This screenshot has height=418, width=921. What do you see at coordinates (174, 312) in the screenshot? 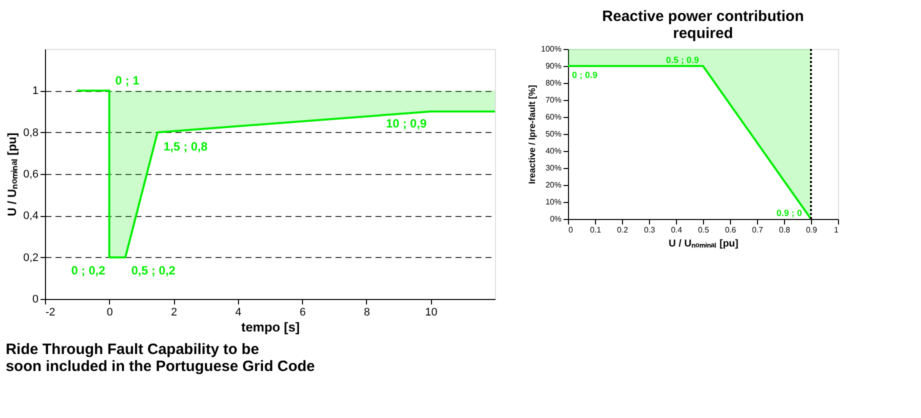
I see `x-tick-label: 2` at bounding box center [174, 312].